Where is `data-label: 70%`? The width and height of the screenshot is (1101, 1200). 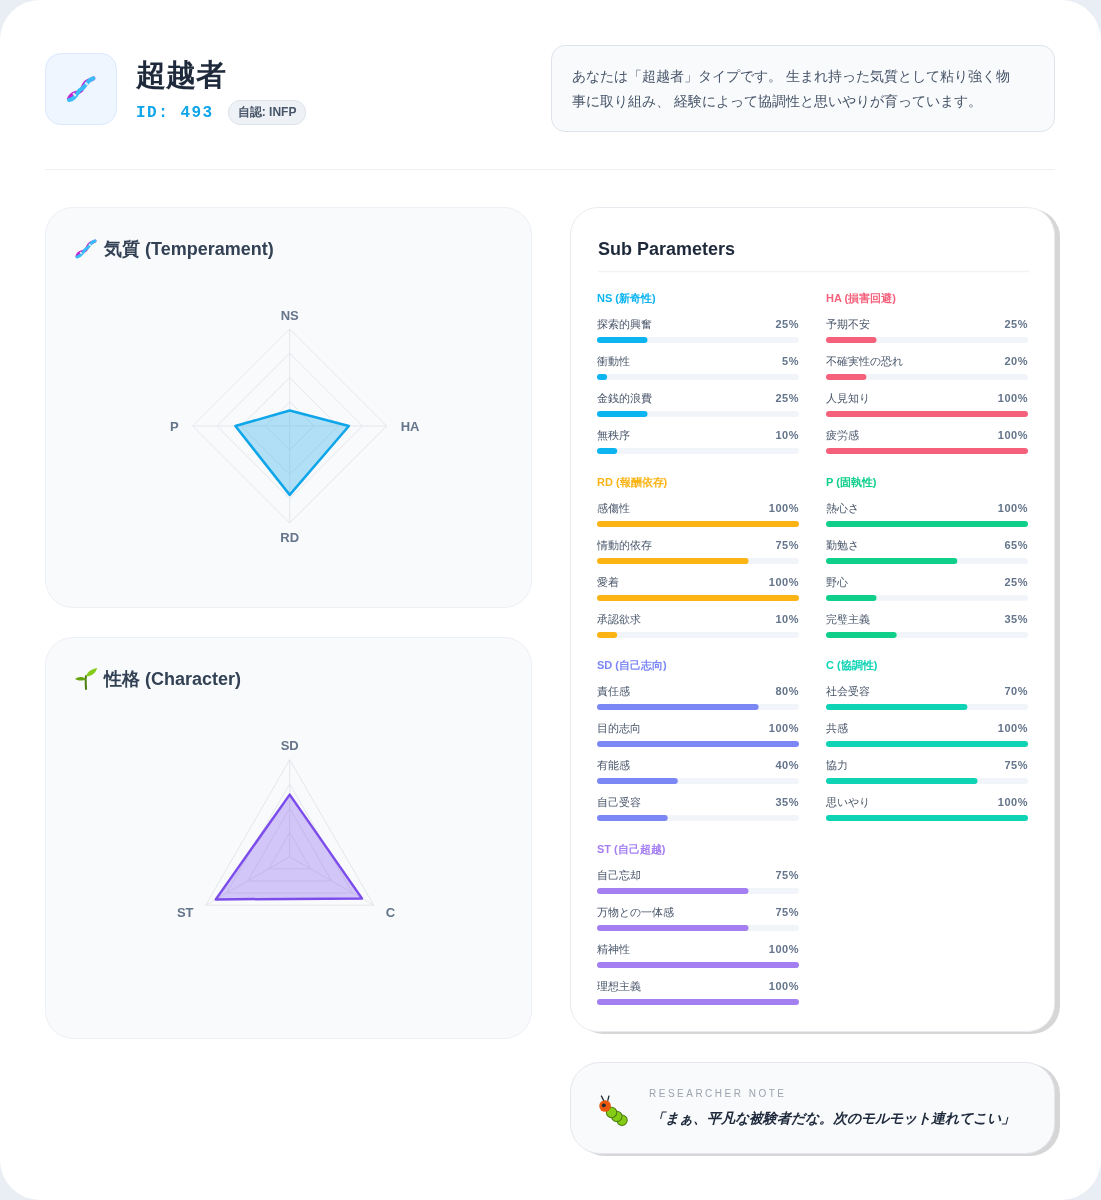
data-label: 70% is located at coordinates (1016, 691).